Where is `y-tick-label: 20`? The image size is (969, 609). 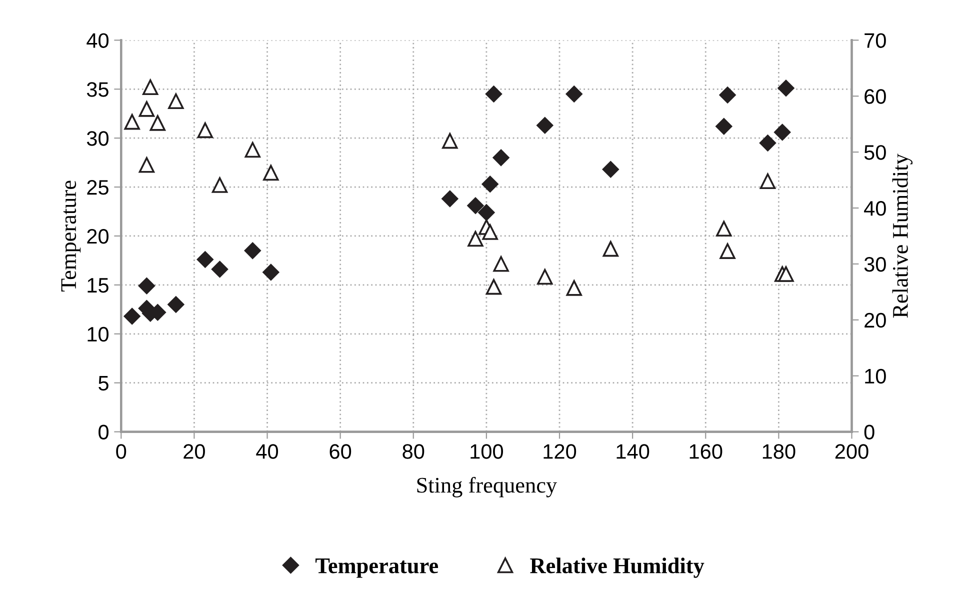
y-tick-label: 20 is located at coordinates (98, 236).